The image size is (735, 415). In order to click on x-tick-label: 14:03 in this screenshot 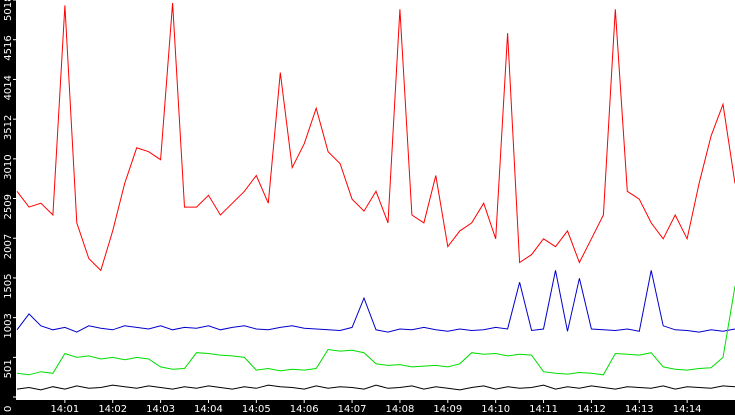, I will do `click(160, 409)`.